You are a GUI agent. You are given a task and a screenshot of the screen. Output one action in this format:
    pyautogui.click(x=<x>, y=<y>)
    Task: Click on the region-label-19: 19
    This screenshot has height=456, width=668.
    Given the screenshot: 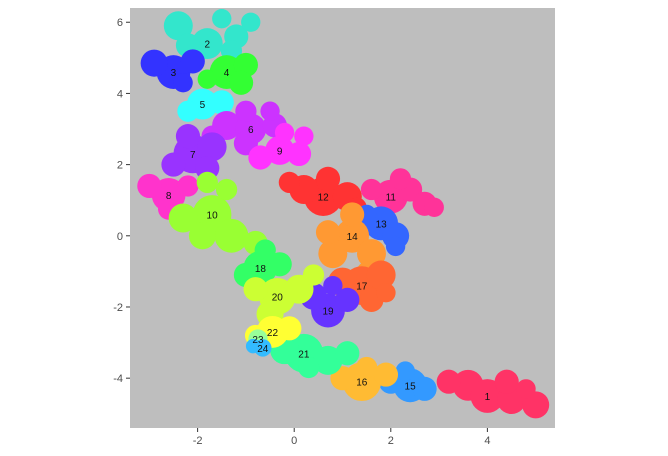 What is the action you would take?
    pyautogui.click(x=328, y=312)
    